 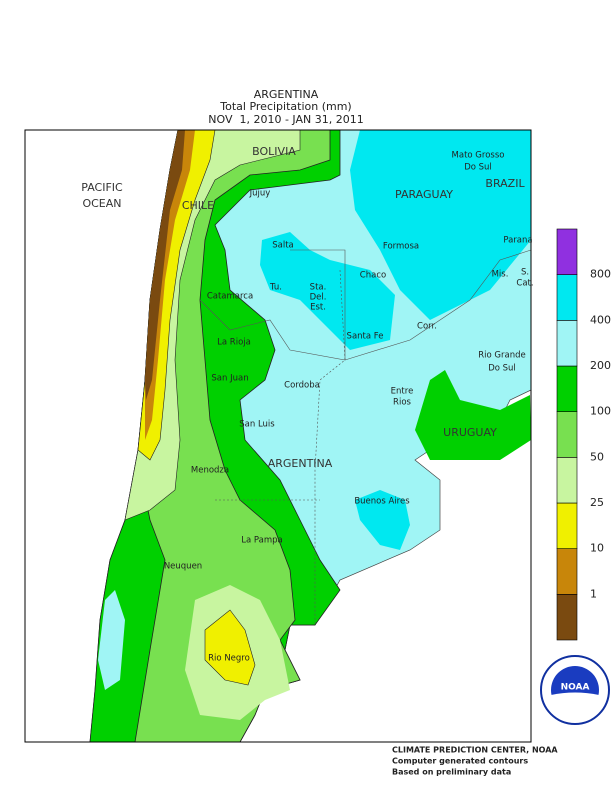 What do you see at coordinates (230, 647) in the screenshot?
I see `yellow-patch` at bounding box center [230, 647].